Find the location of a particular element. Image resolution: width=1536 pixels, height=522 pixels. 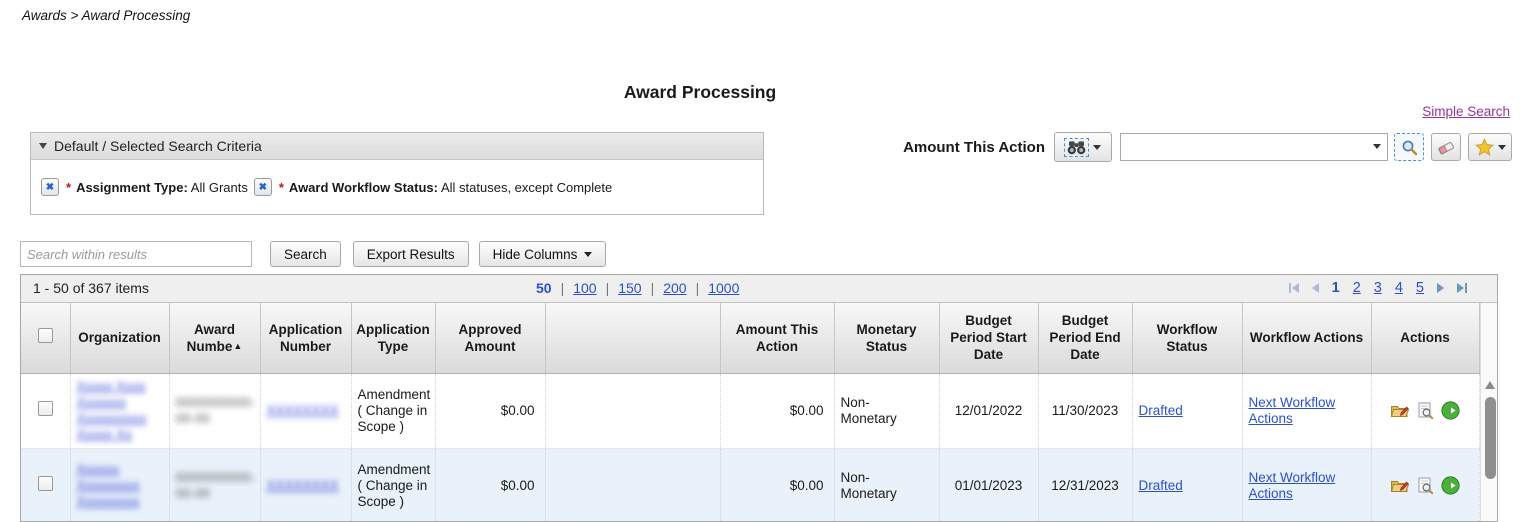

column-header-application-number: Application Number is located at coordinates (306, 338).